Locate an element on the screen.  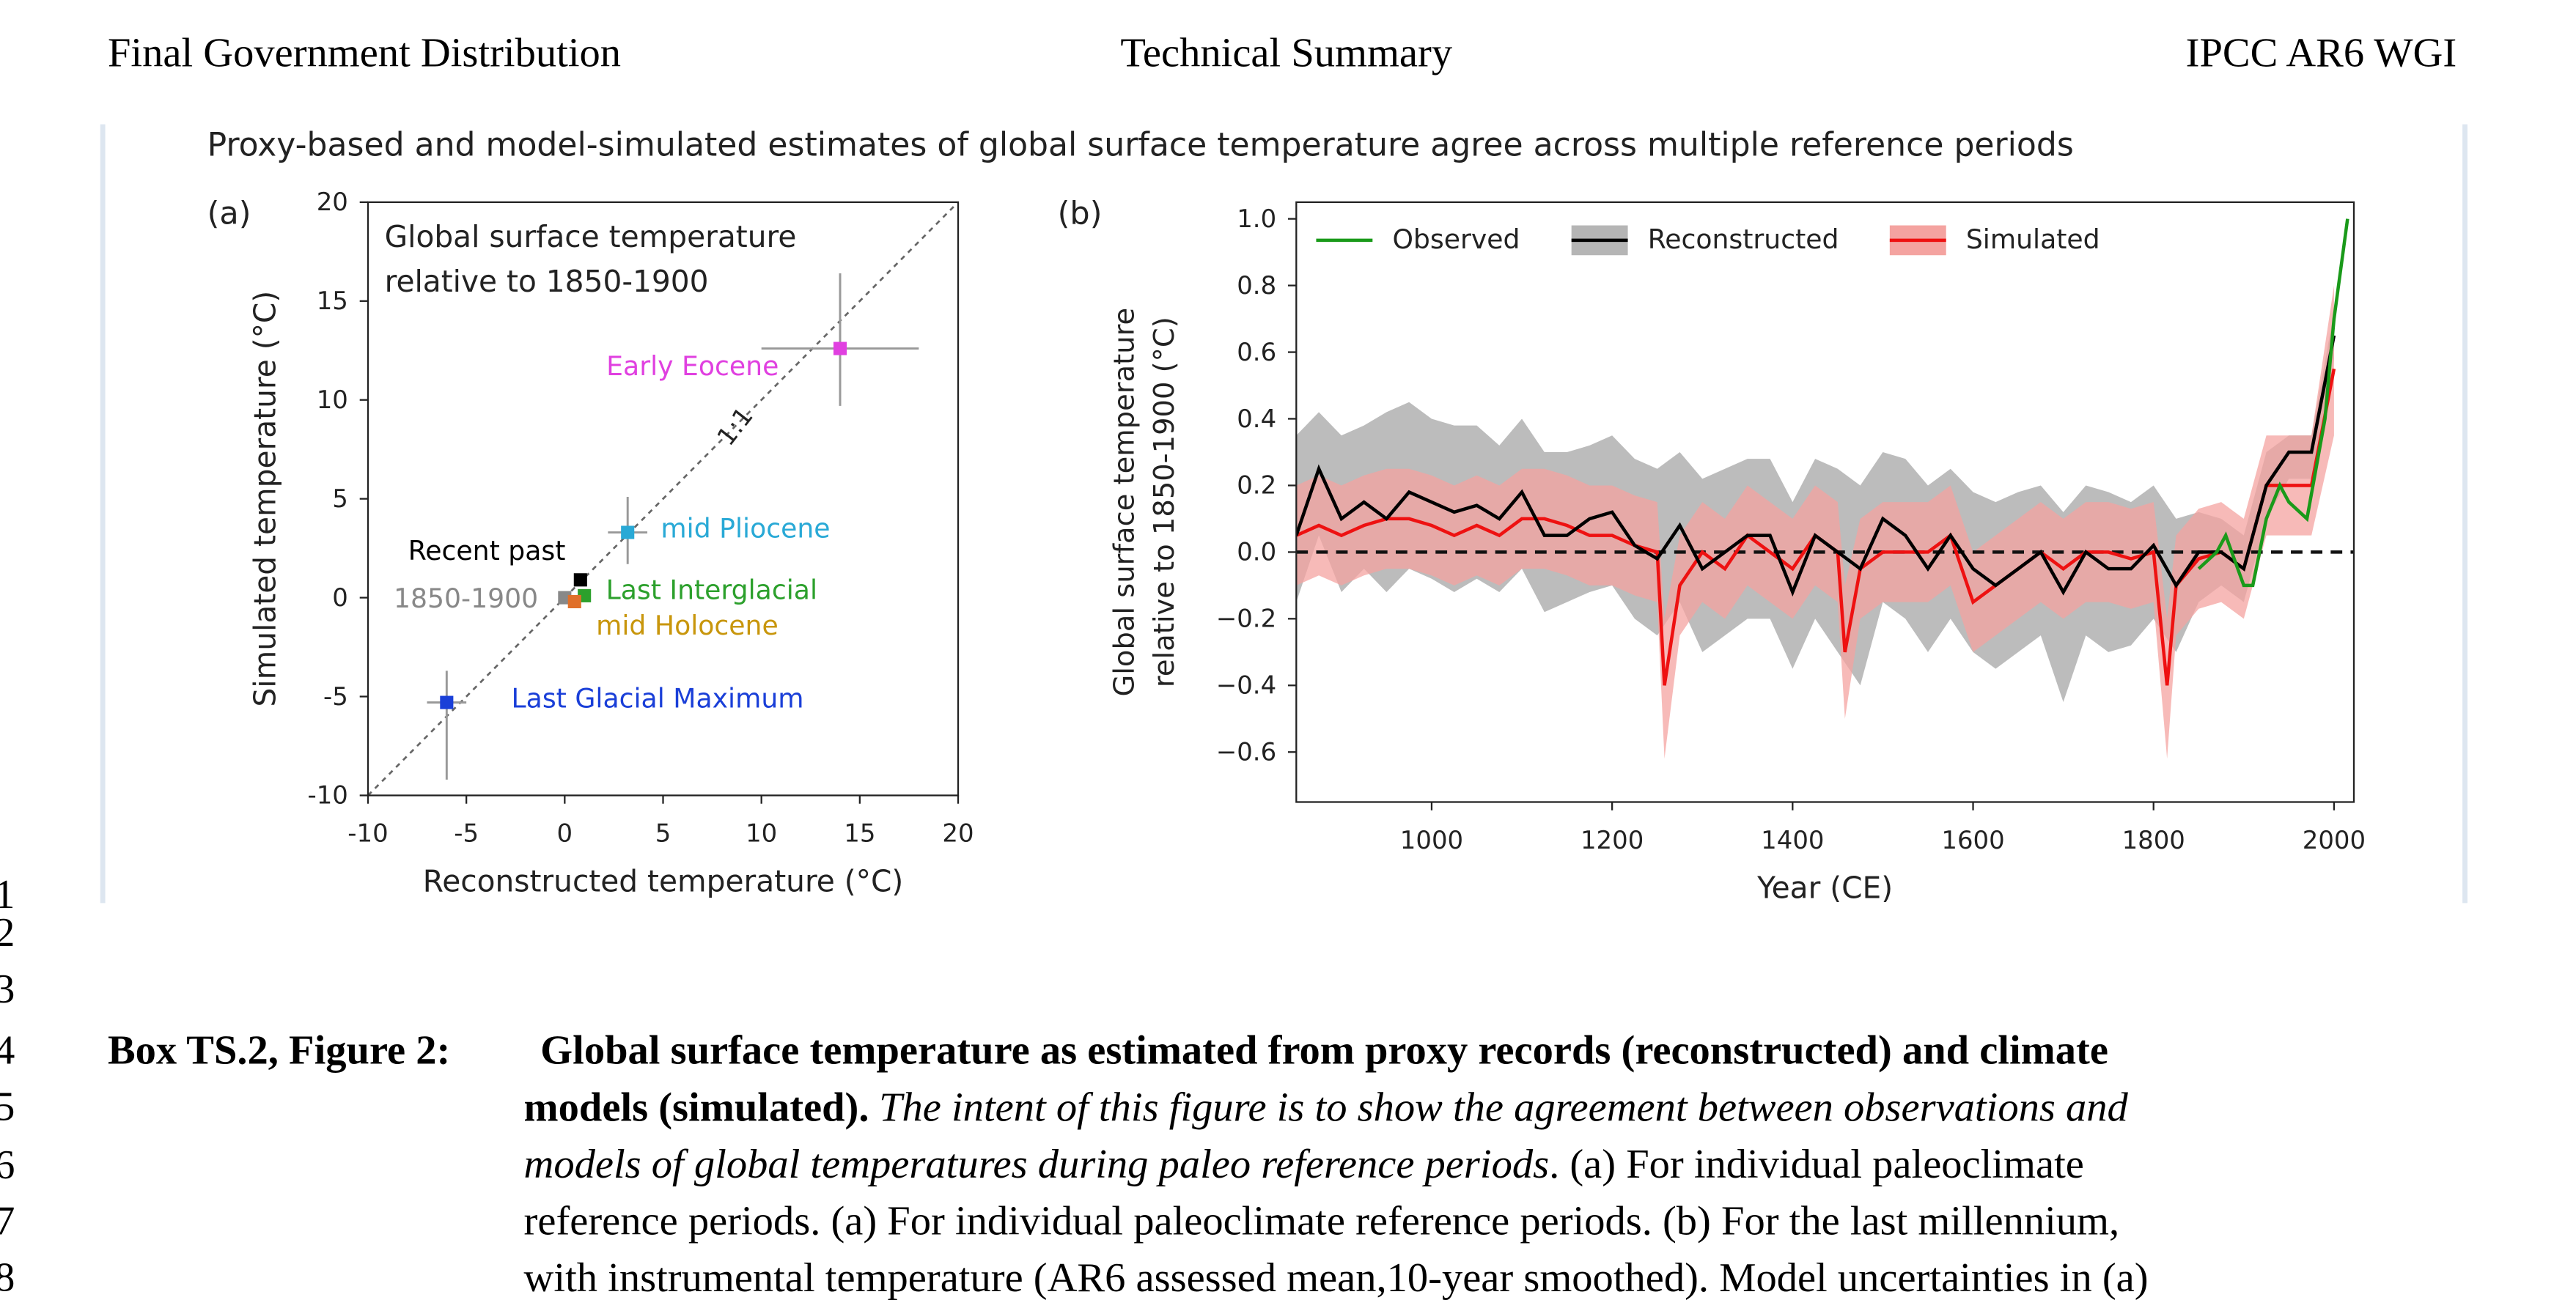
y-tick-label: 20 is located at coordinates (332, 202).